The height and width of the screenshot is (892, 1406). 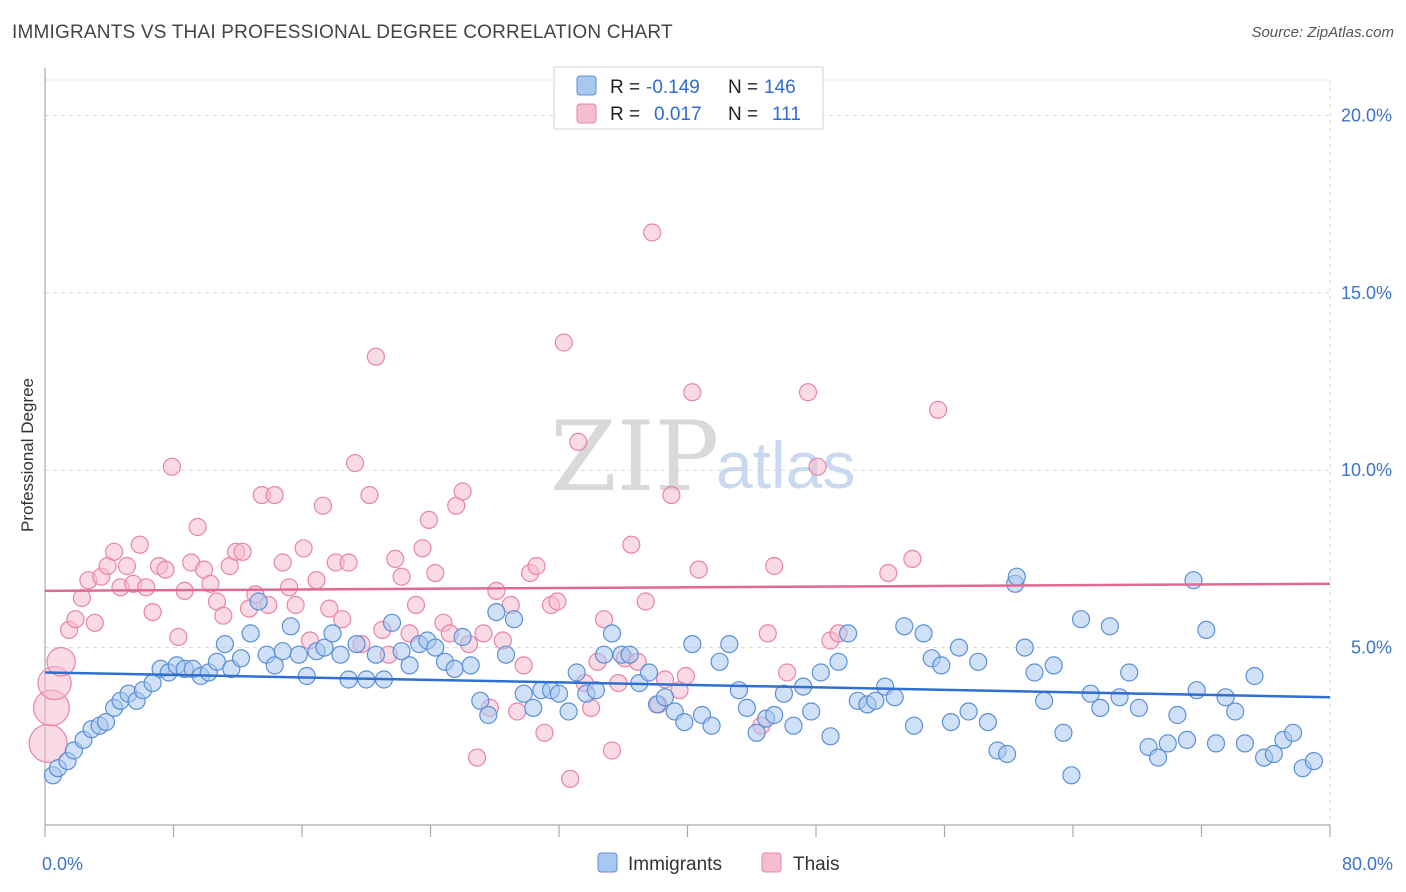 What do you see at coordinates (1366, 293) in the screenshot?
I see `y-tick-label-2: 15.0%` at bounding box center [1366, 293].